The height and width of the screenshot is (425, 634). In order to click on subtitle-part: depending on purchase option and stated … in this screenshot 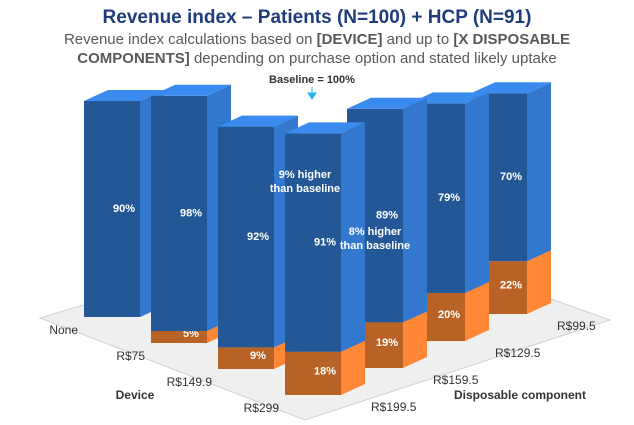, I will do `click(373, 58)`.